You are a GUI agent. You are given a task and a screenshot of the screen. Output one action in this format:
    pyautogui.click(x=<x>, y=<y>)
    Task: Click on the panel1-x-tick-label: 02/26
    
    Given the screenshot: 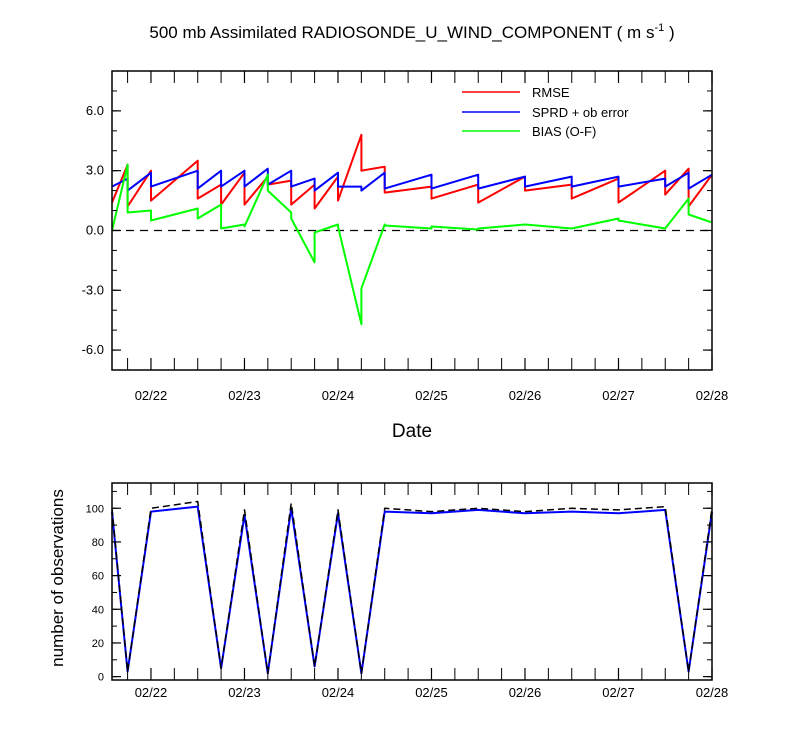 What is the action you would take?
    pyautogui.click(x=525, y=692)
    